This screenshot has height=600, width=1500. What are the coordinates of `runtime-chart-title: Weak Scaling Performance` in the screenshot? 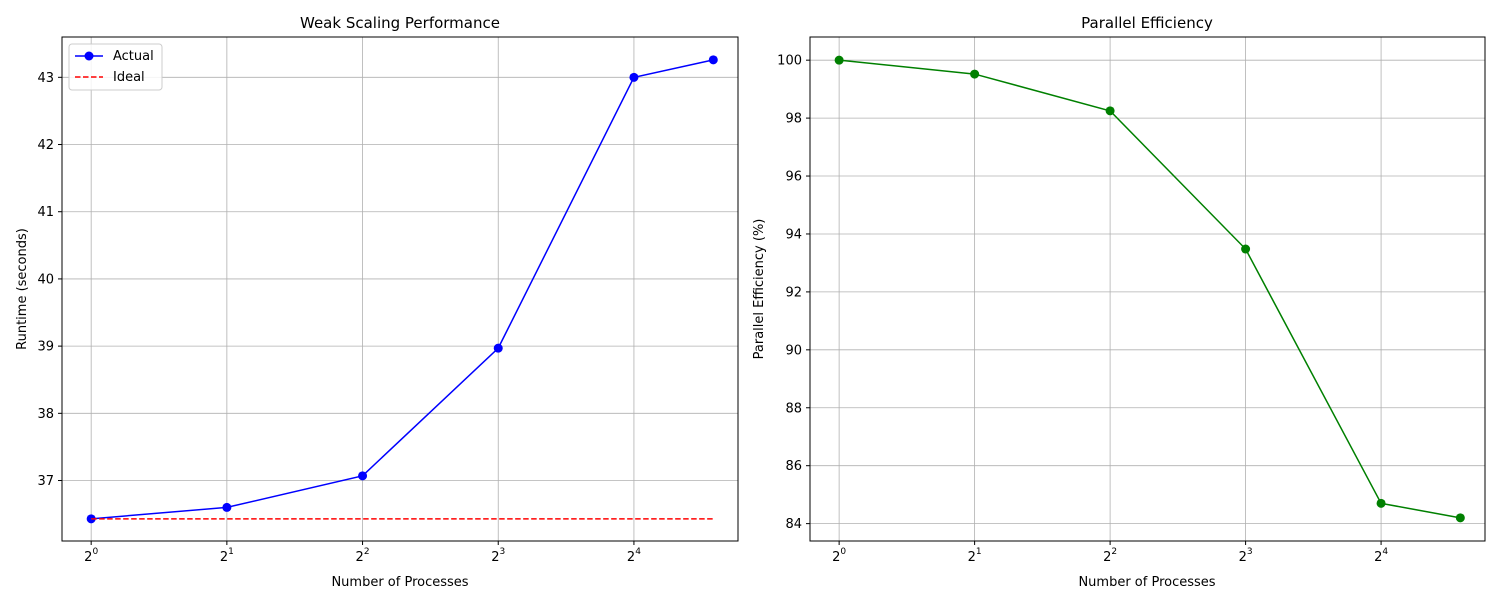 It's located at (400, 23).